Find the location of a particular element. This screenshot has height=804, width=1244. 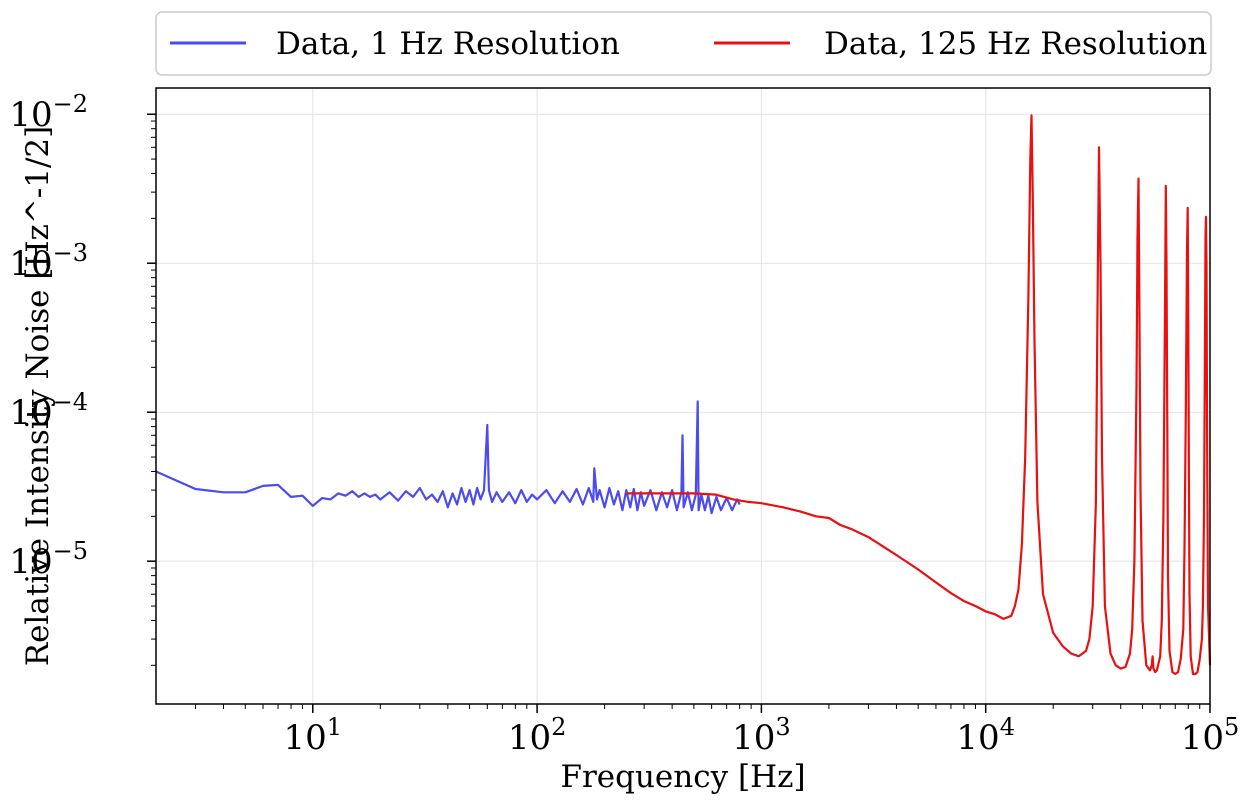

x-axis-title: Frequency [Hz] is located at coordinates (682, 777).